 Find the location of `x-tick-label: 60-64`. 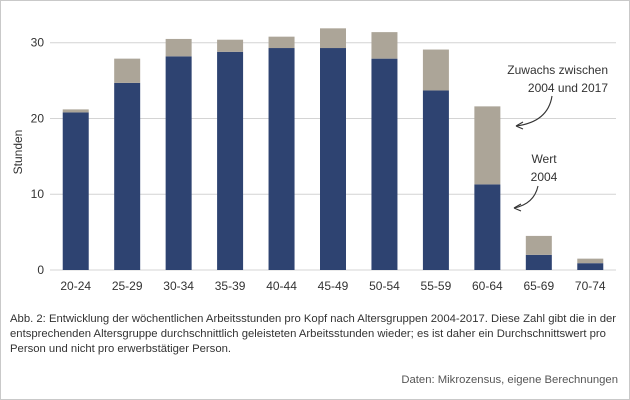

x-tick-label: 60-64 is located at coordinates (487, 286).